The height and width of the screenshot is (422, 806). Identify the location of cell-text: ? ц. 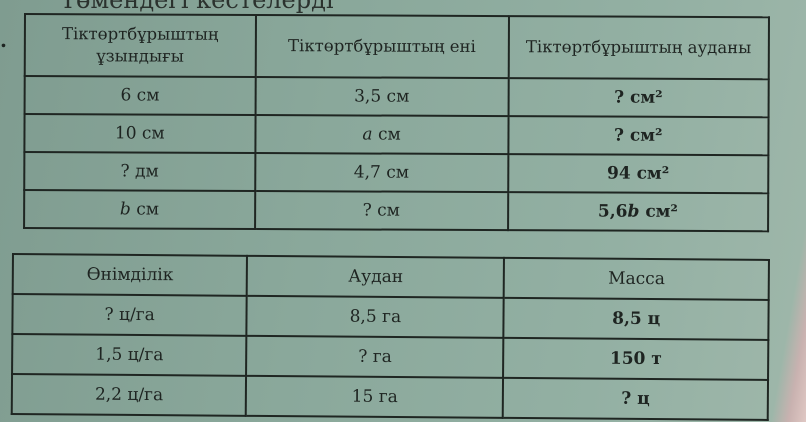
(635, 399).